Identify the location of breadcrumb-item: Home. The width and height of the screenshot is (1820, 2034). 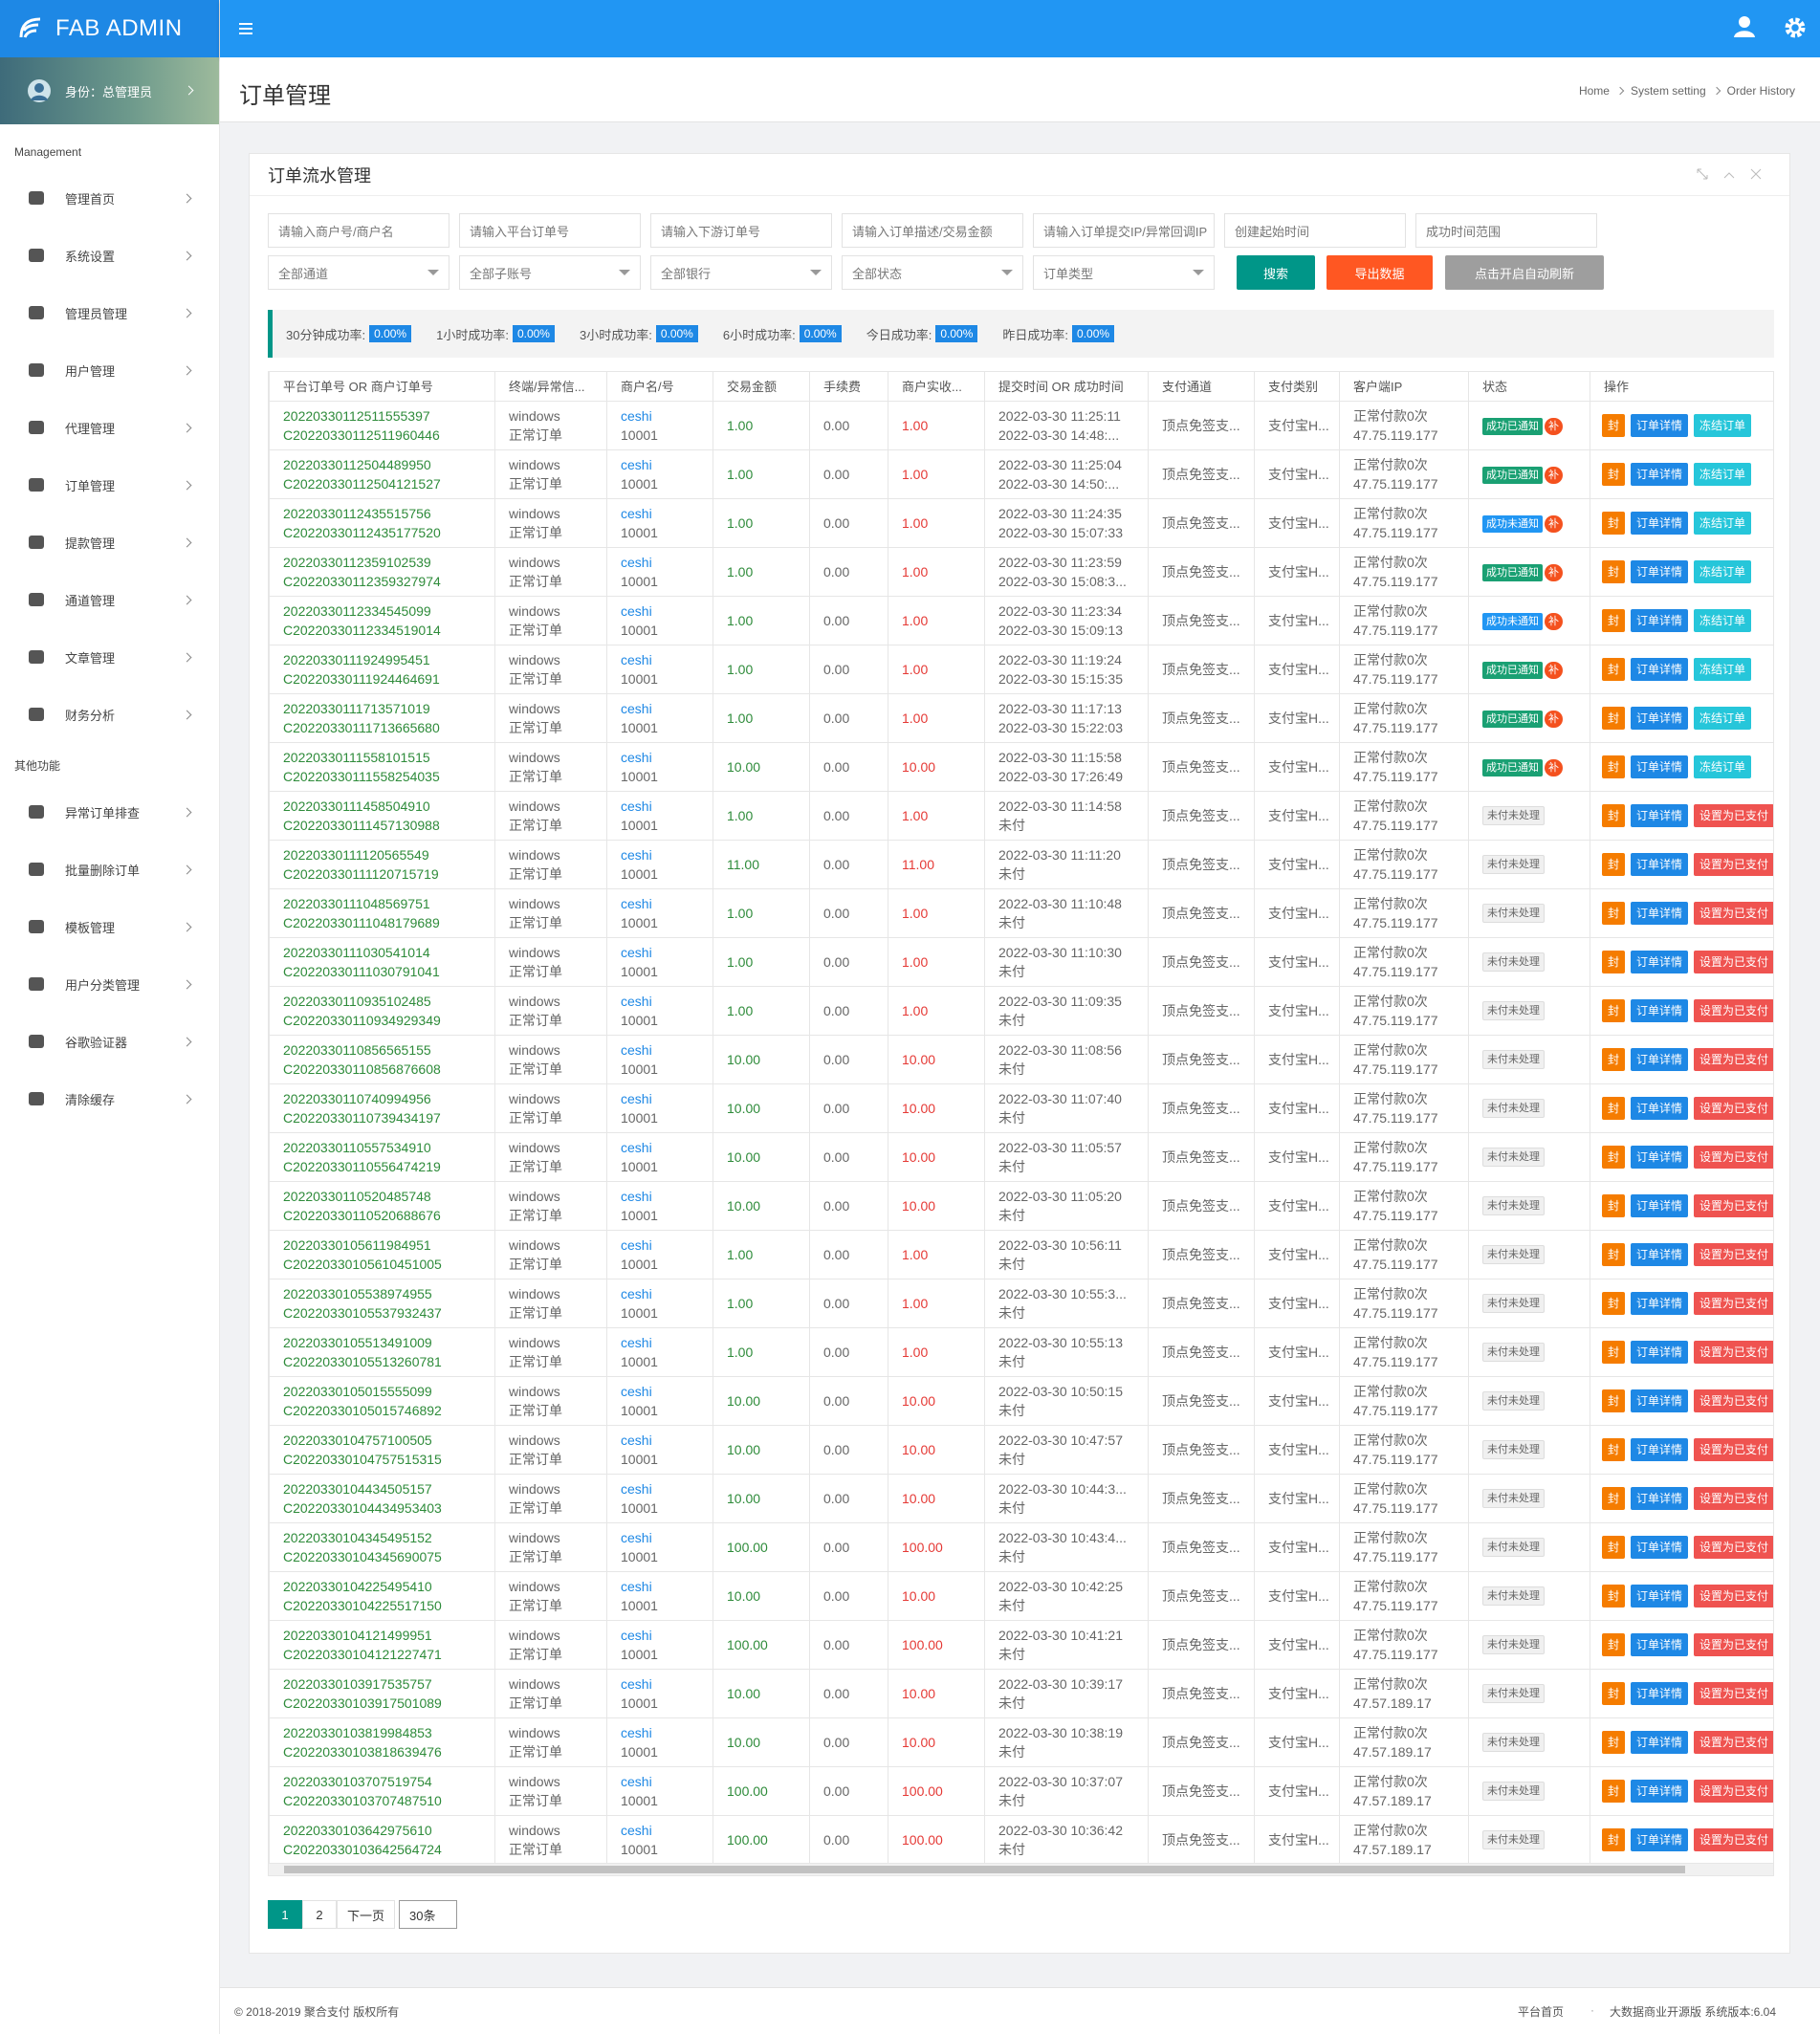
(1594, 91).